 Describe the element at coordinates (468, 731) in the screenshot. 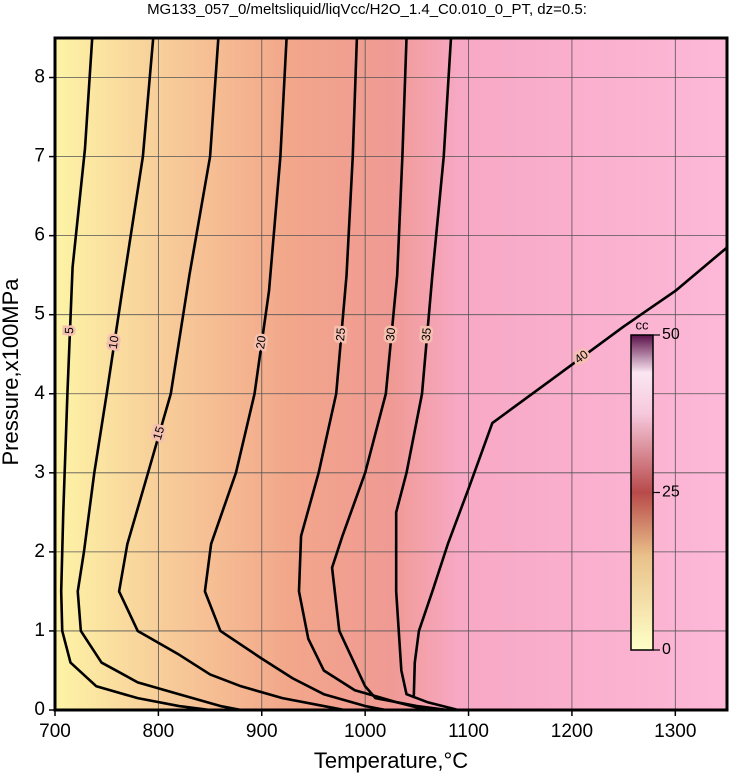

I see `x-tick-label: 1100` at that location.